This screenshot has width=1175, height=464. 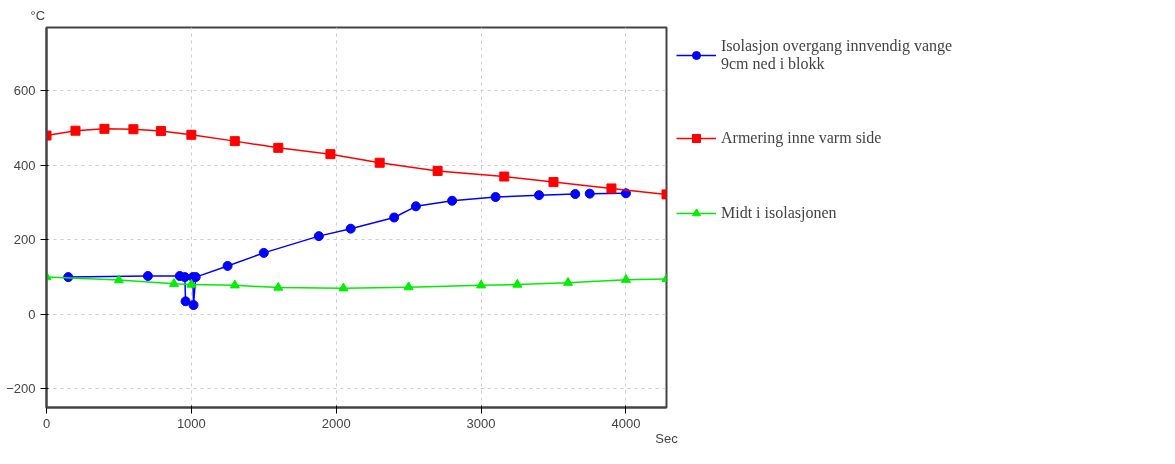 What do you see at coordinates (38, 15) in the screenshot?
I see `y-axis-title: °C` at bounding box center [38, 15].